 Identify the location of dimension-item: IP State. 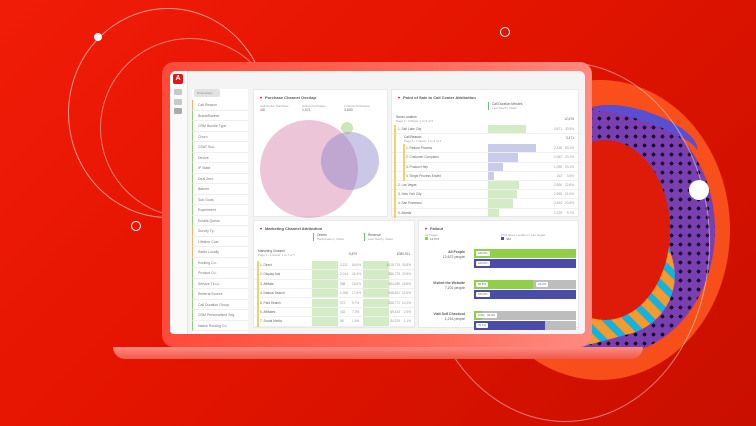
(220, 168).